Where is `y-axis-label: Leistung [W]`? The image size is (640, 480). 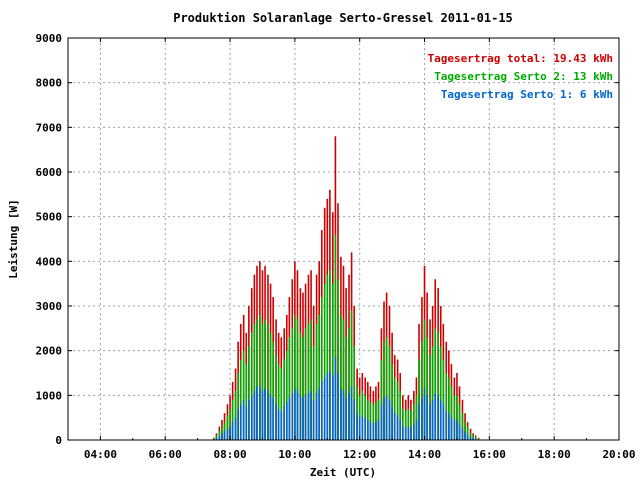
y-axis-label: Leistung [W] is located at coordinates (13, 238).